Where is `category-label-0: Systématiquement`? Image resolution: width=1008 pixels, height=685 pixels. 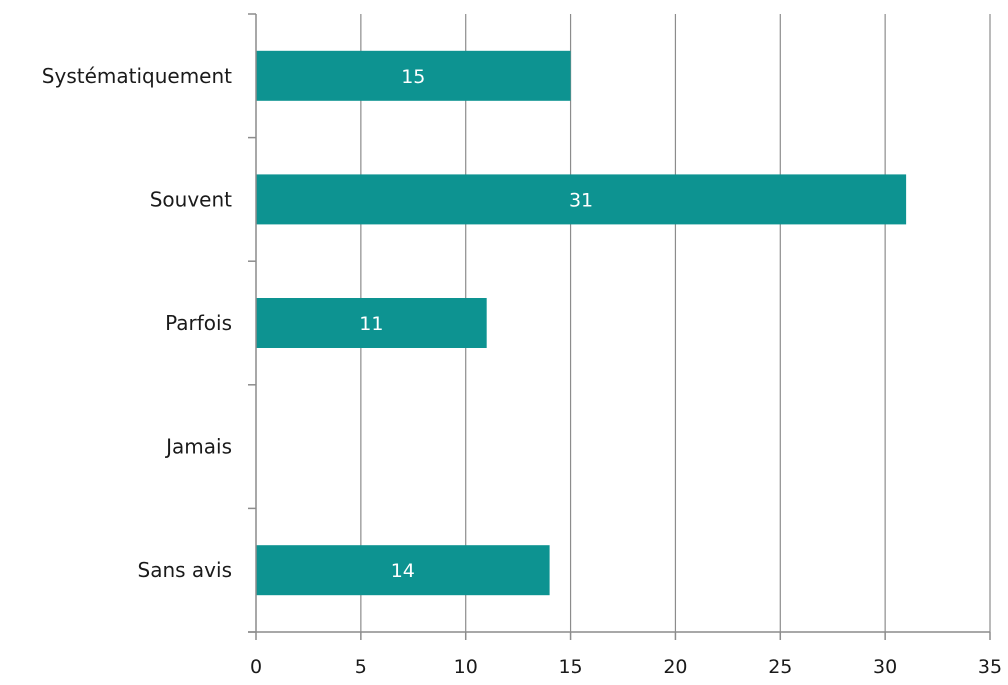
category-label-0: Systématiquement is located at coordinates (137, 76).